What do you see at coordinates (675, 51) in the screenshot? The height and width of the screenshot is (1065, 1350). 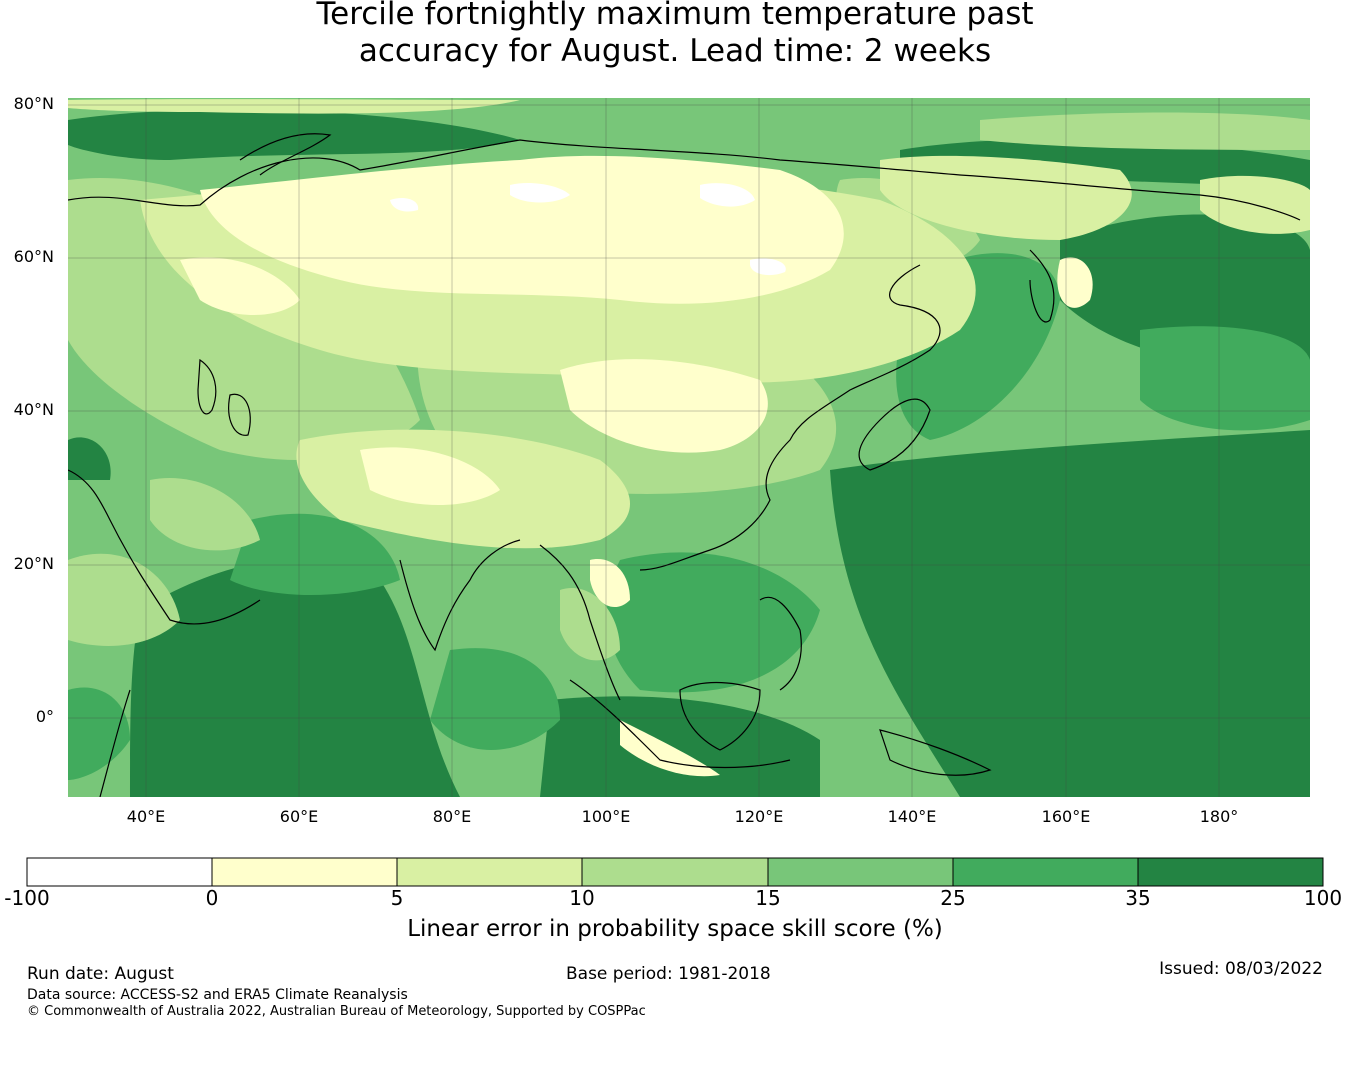 I see `title-line-2: accuracy for August. Lead time: 2 weeks` at bounding box center [675, 51].